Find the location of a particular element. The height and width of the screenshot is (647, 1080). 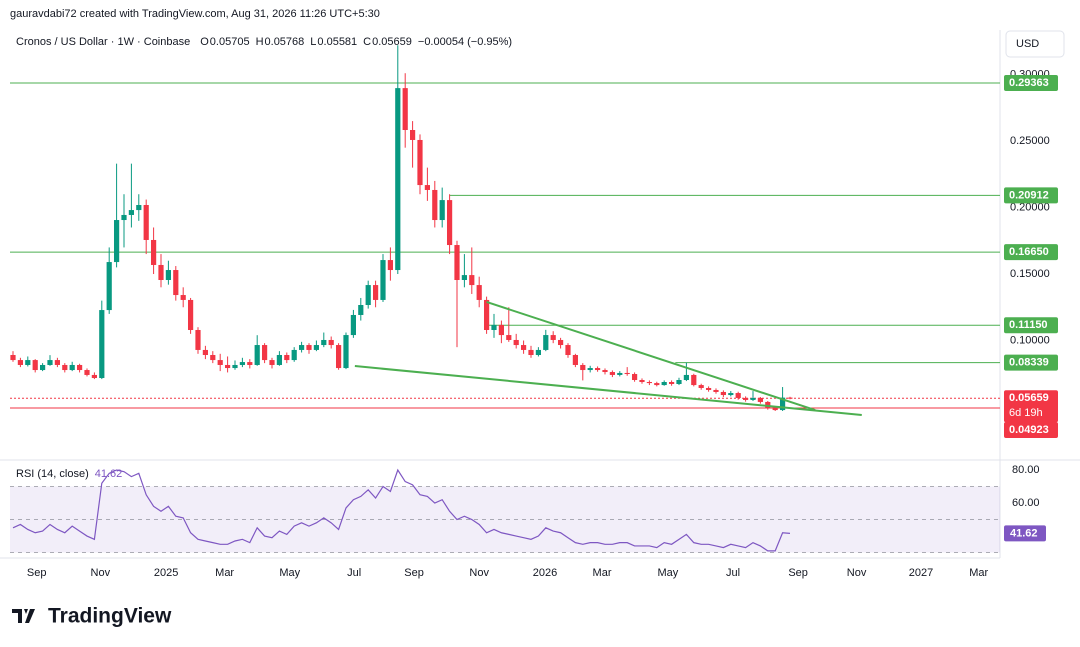

x-tick-label: 2025 is located at coordinates (166, 573).